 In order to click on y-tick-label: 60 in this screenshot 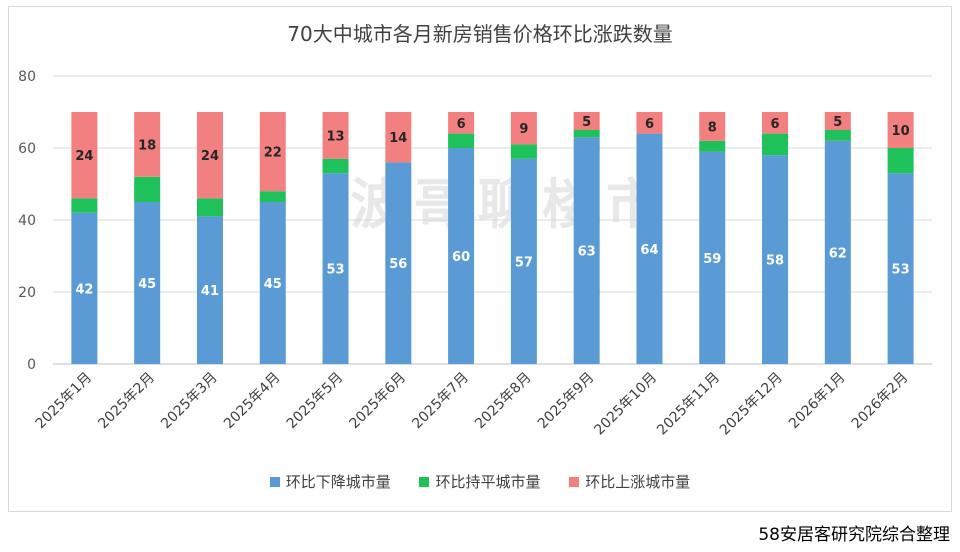, I will do `click(27, 149)`.